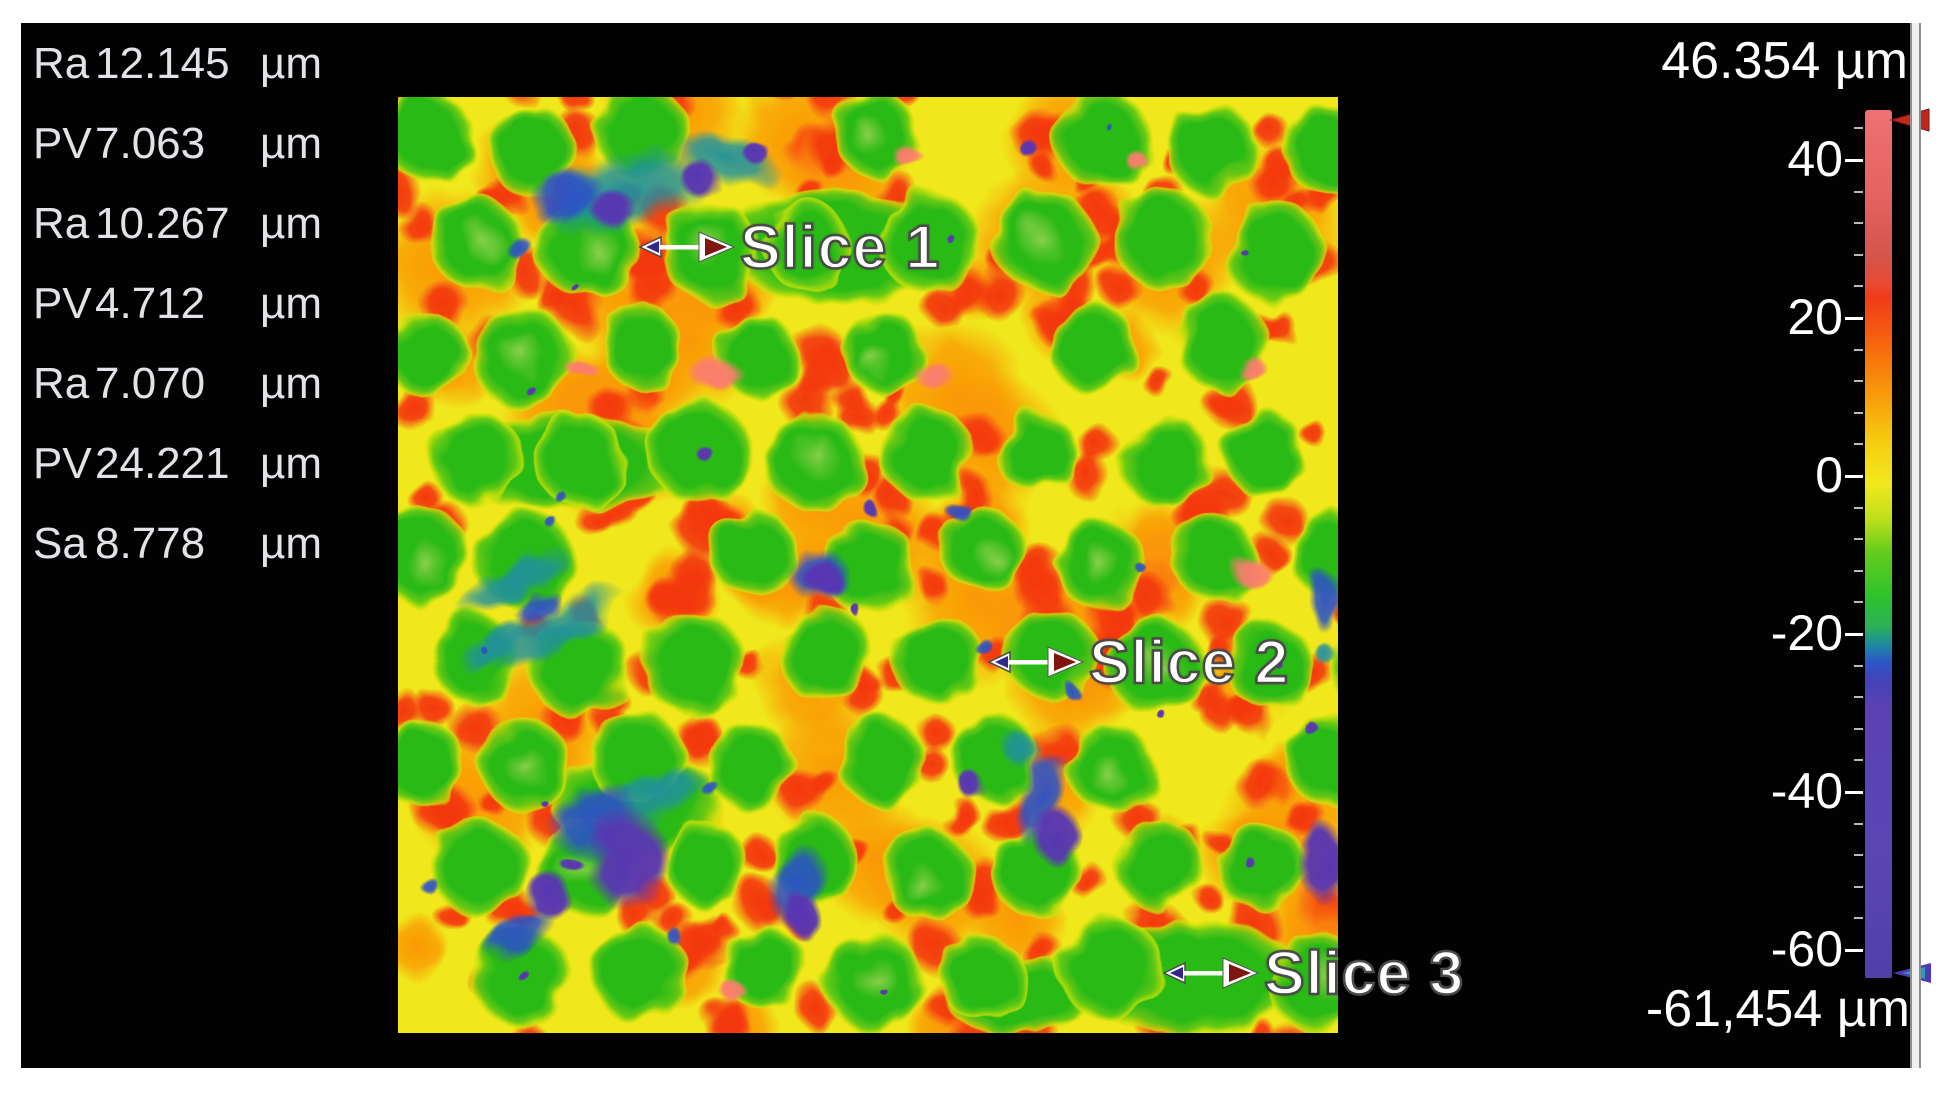  Describe the element at coordinates (1829, 475) in the screenshot. I see `colorbar-tick-label: 0` at that location.